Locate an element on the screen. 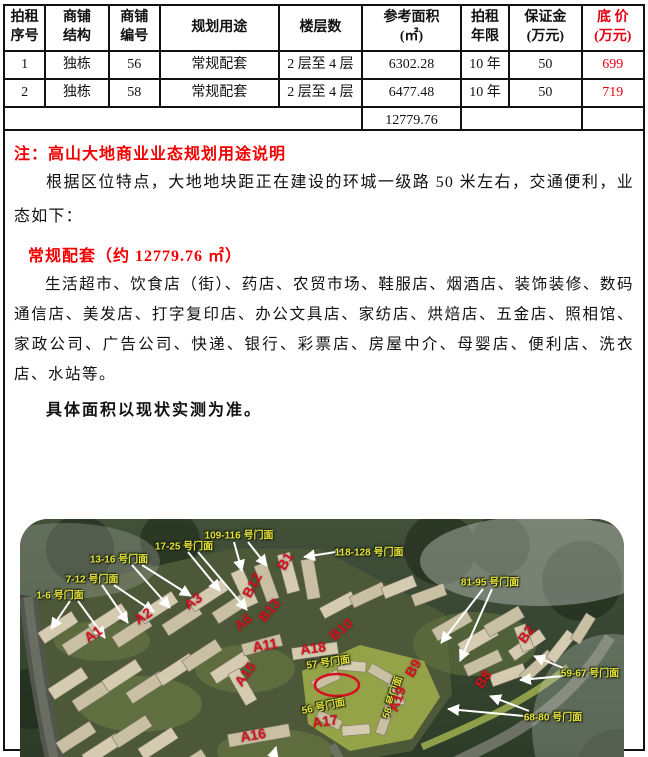 Image resolution: width=648 pixels, height=757 pixels. building-code-label: A16 is located at coordinates (253, 735).